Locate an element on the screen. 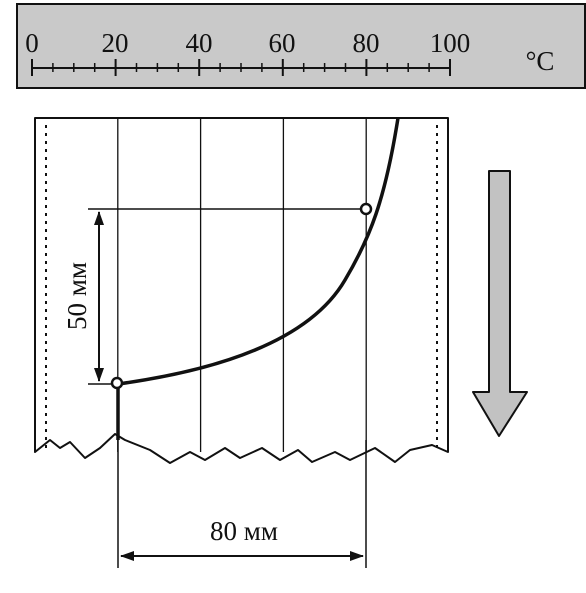 This screenshot has height=593, width=586. end-point-marker is located at coordinates (366, 209).